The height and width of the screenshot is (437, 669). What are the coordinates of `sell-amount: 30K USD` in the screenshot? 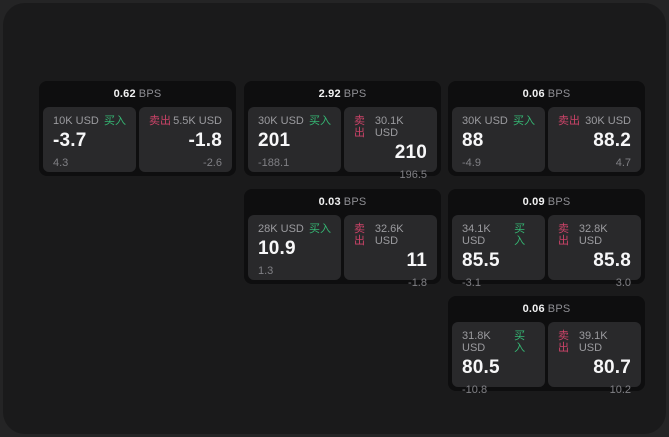 It's located at (608, 121).